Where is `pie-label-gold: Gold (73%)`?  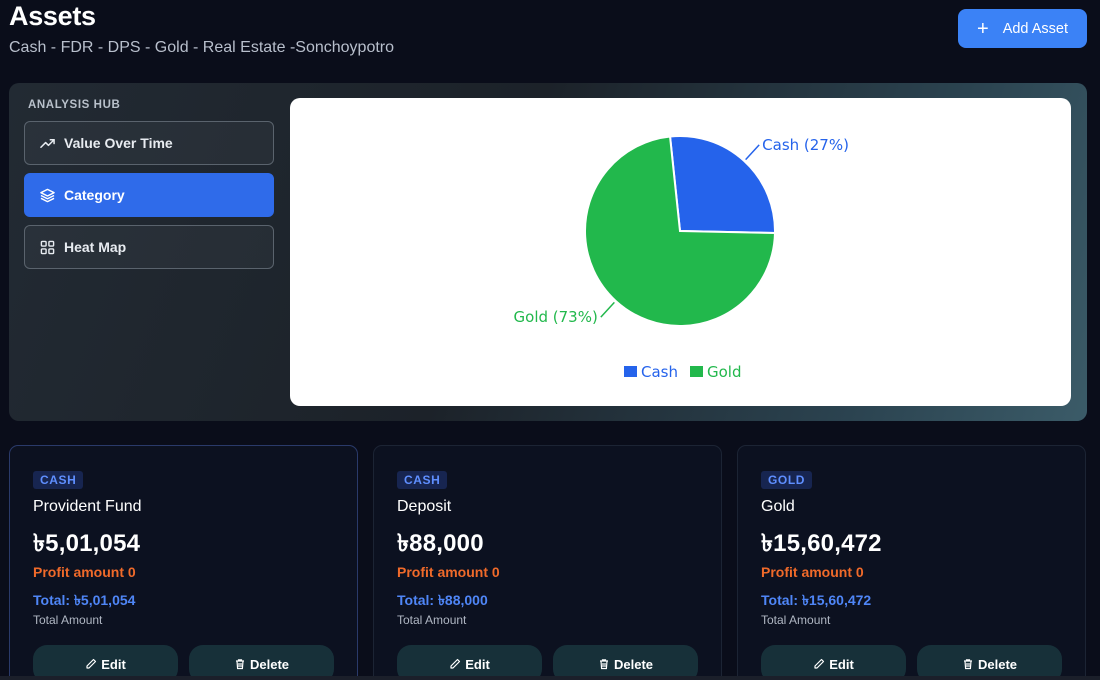
pie-label-gold: Gold (73%) is located at coordinates (556, 317).